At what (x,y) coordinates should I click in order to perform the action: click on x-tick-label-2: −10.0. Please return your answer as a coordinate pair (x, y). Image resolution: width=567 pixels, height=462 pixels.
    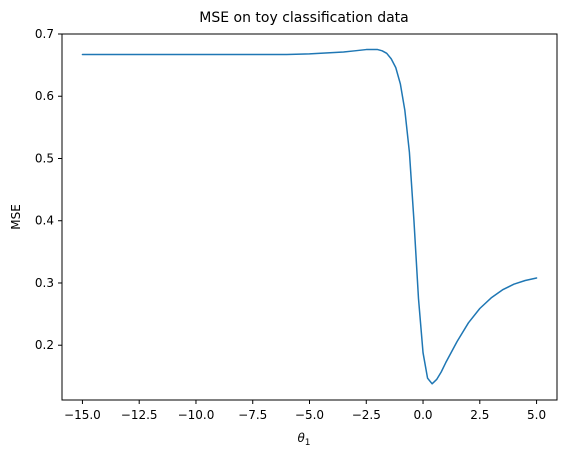
    Looking at the image, I should click on (196, 415).